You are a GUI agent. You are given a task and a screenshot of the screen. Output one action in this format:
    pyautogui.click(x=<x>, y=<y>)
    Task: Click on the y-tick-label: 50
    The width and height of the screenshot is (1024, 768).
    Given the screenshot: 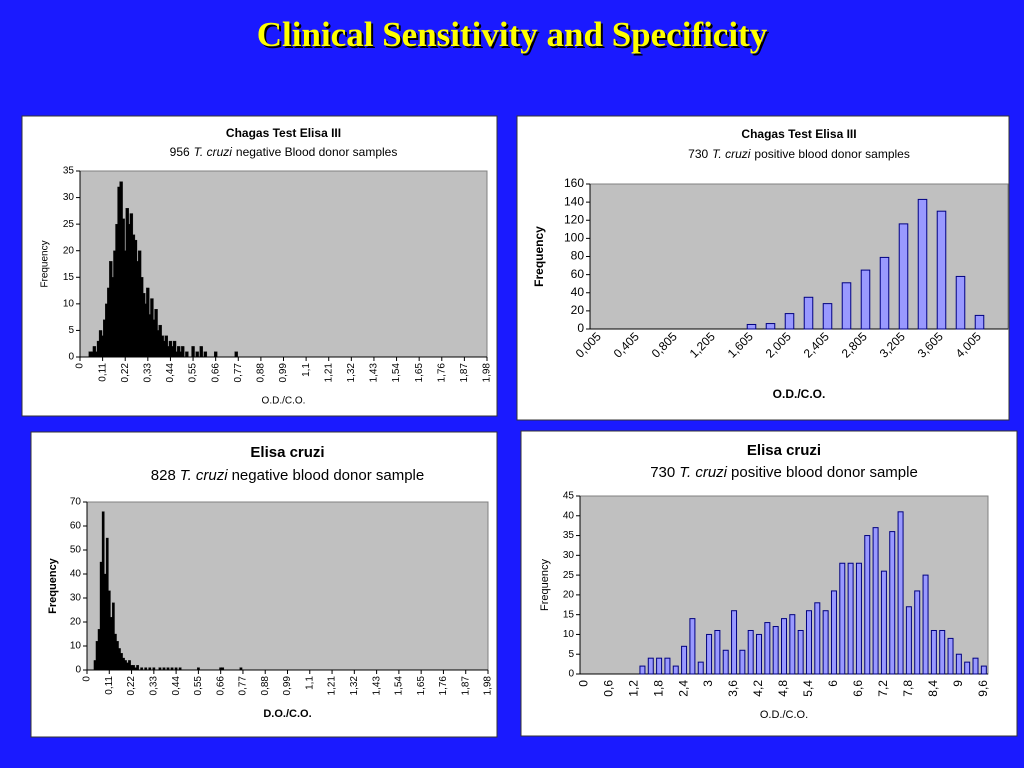 What is the action you would take?
    pyautogui.click(x=76, y=550)
    